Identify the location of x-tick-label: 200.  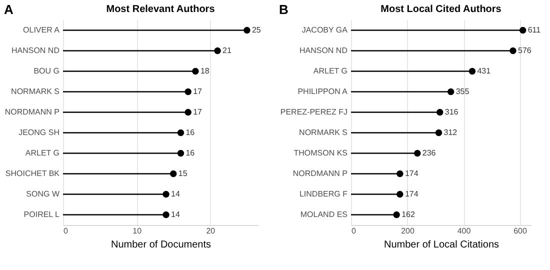
(408, 231).